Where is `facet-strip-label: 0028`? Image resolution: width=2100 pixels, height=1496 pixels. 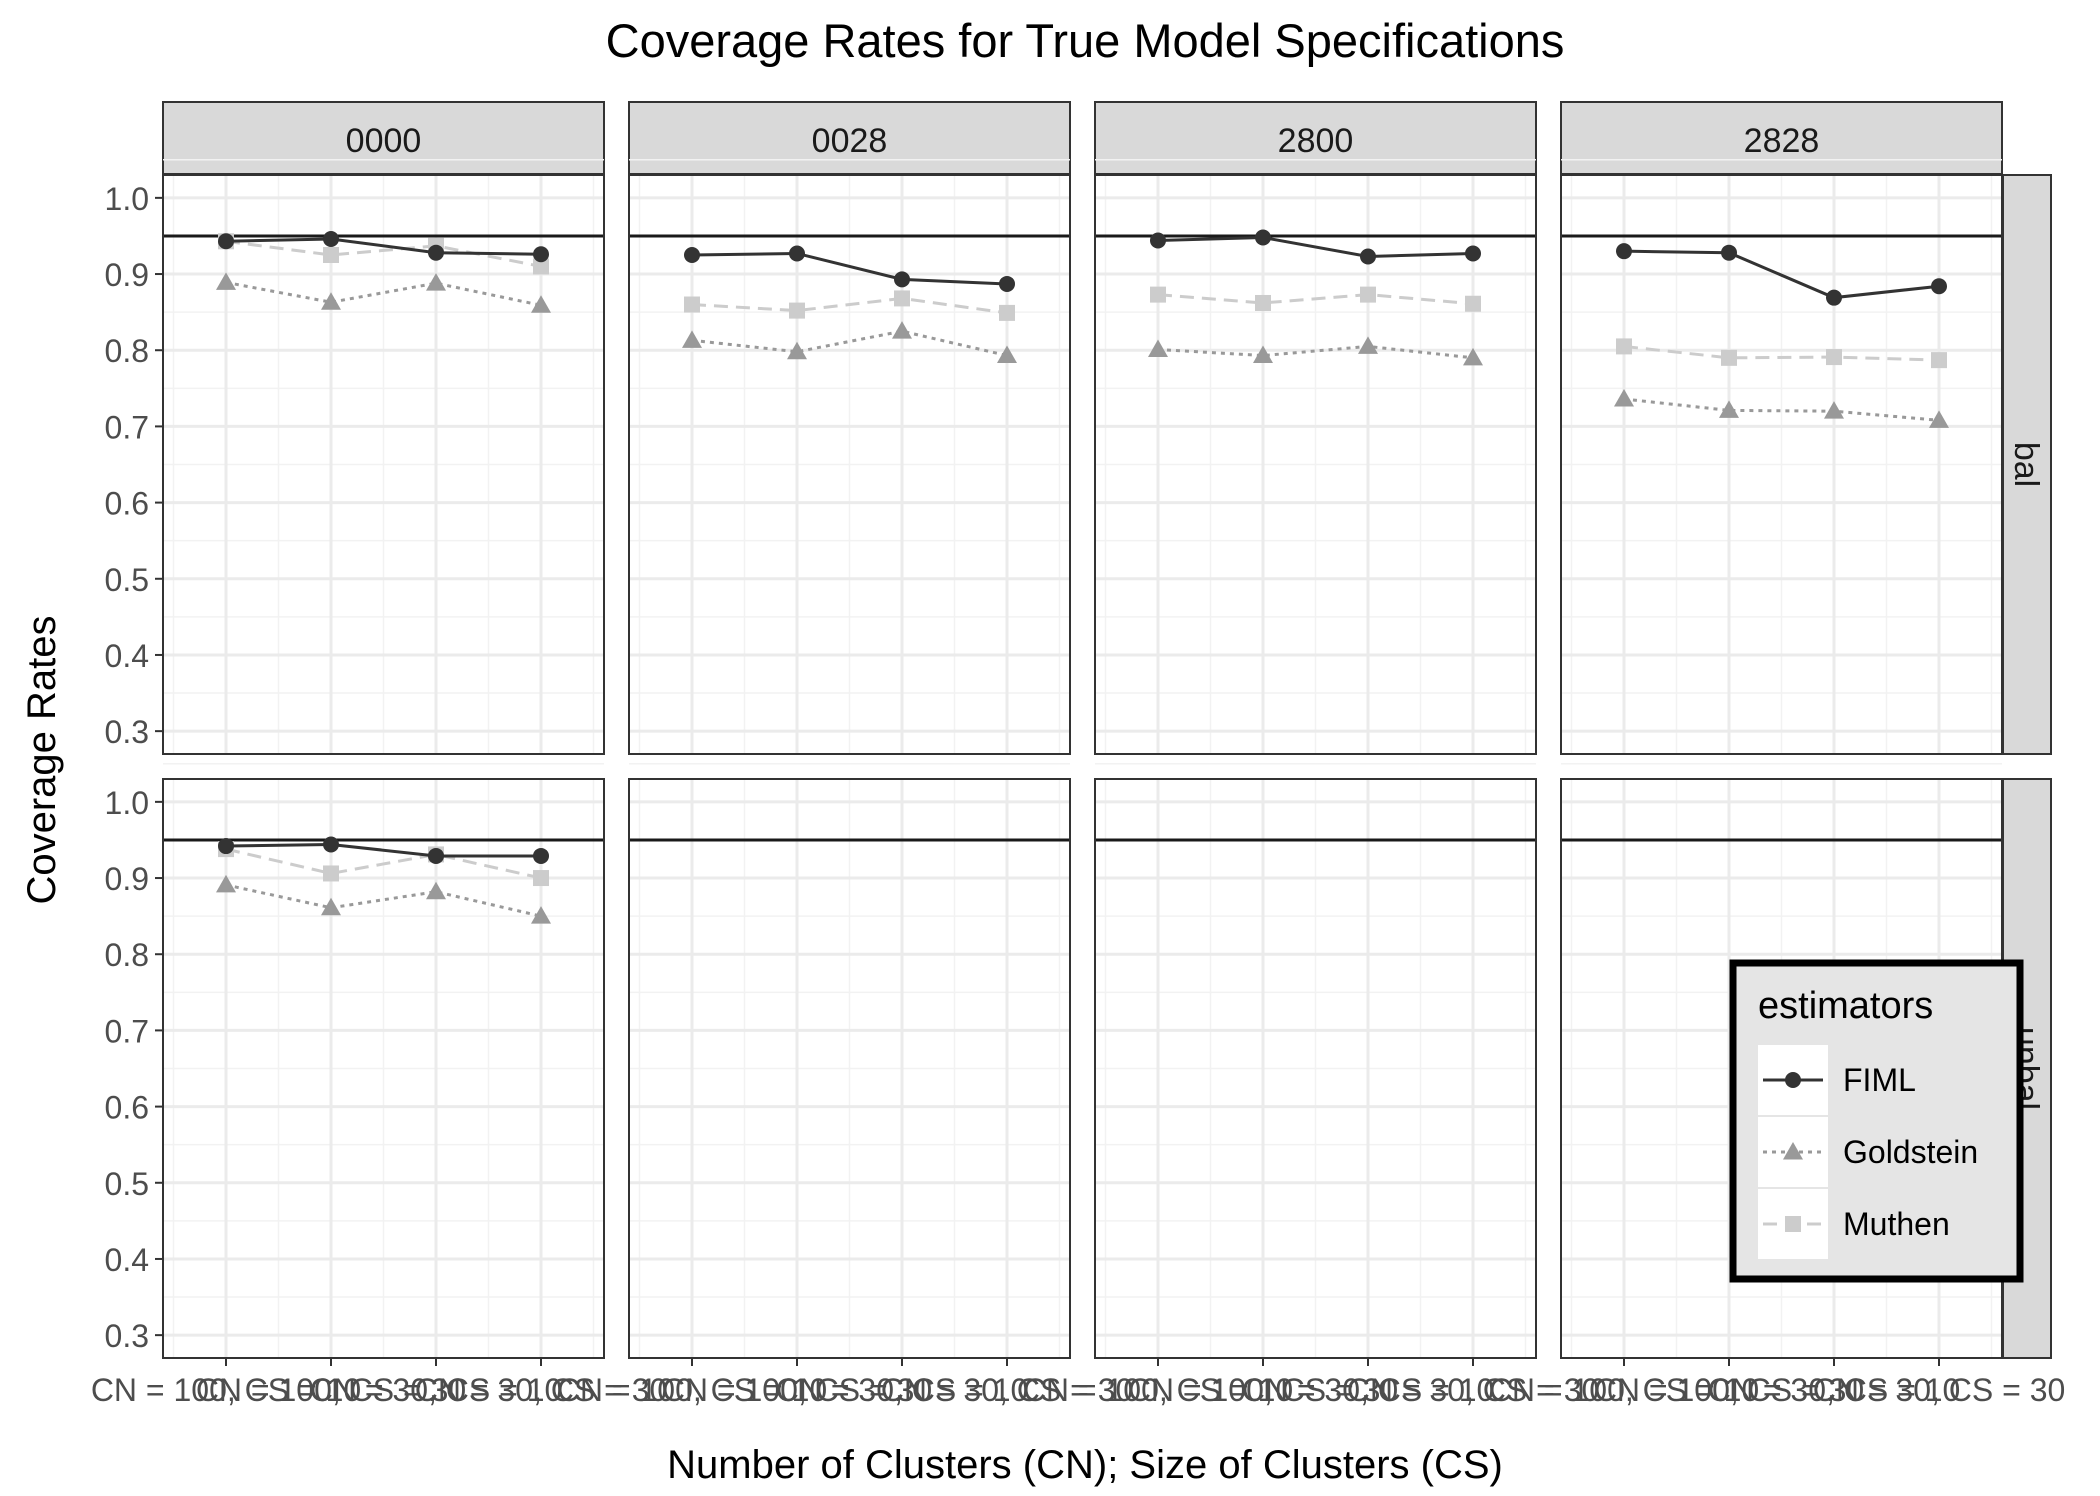
facet-strip-label: 0028 is located at coordinates (850, 141).